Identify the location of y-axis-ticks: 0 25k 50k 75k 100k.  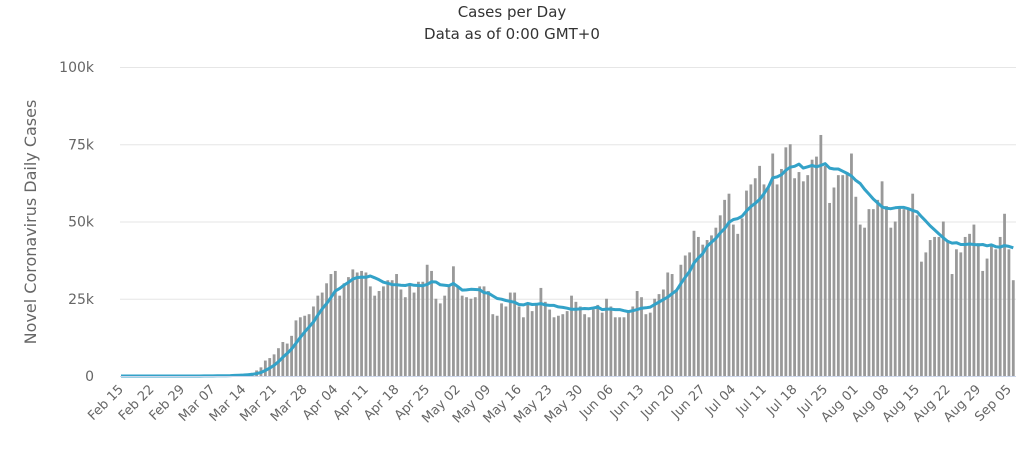
(77, 222).